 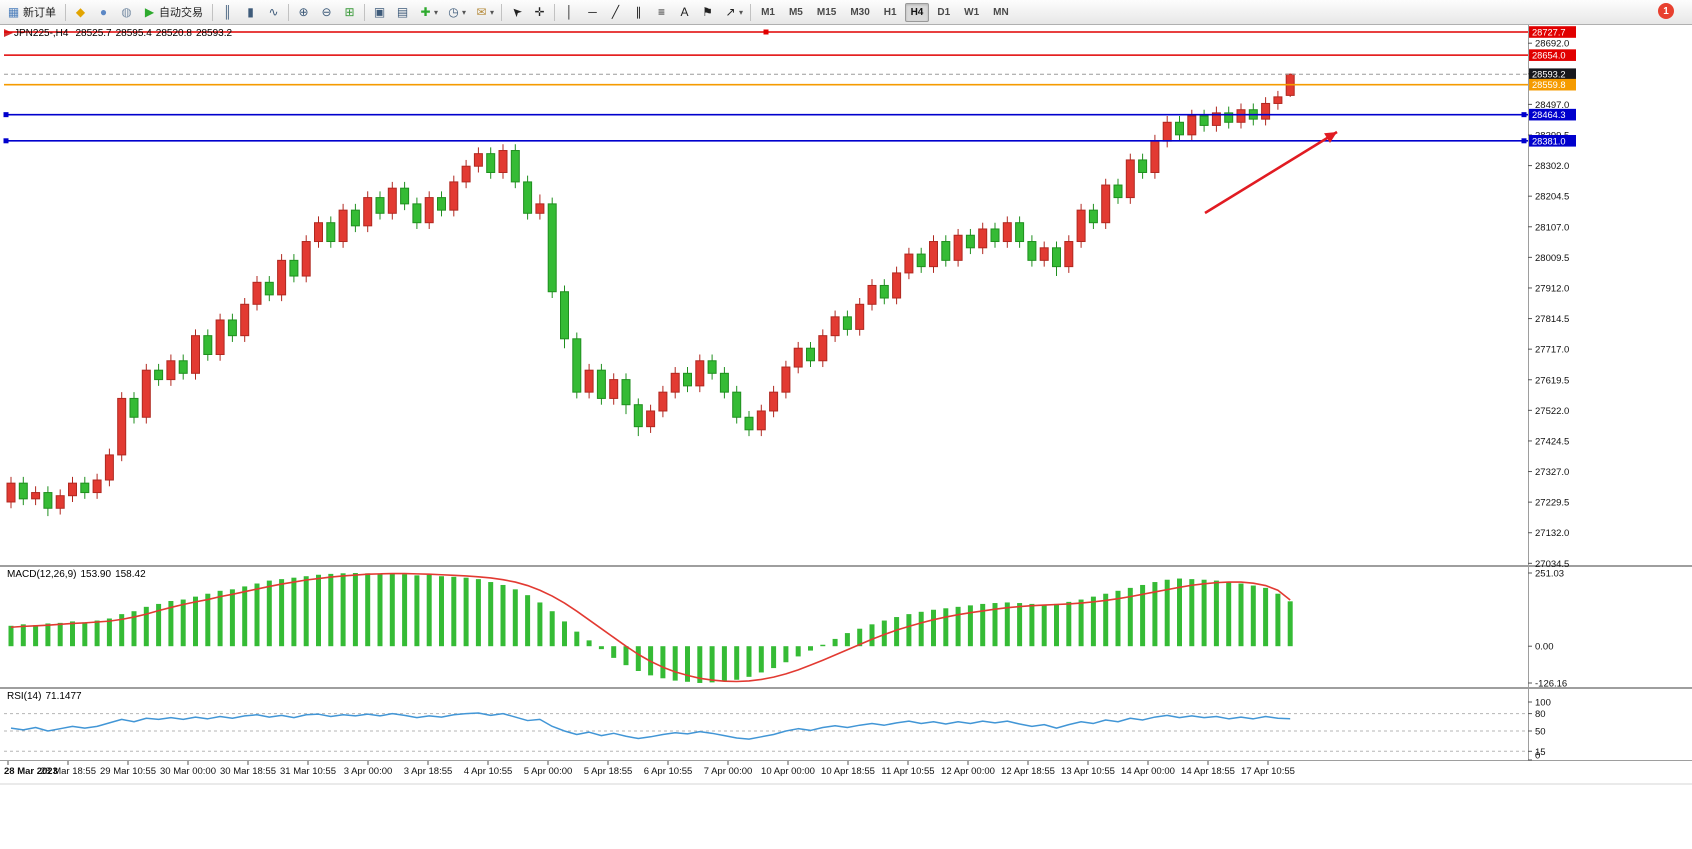 What do you see at coordinates (181, 13) in the screenshot?
I see `autotrading-label: 自动交易` at bounding box center [181, 13].